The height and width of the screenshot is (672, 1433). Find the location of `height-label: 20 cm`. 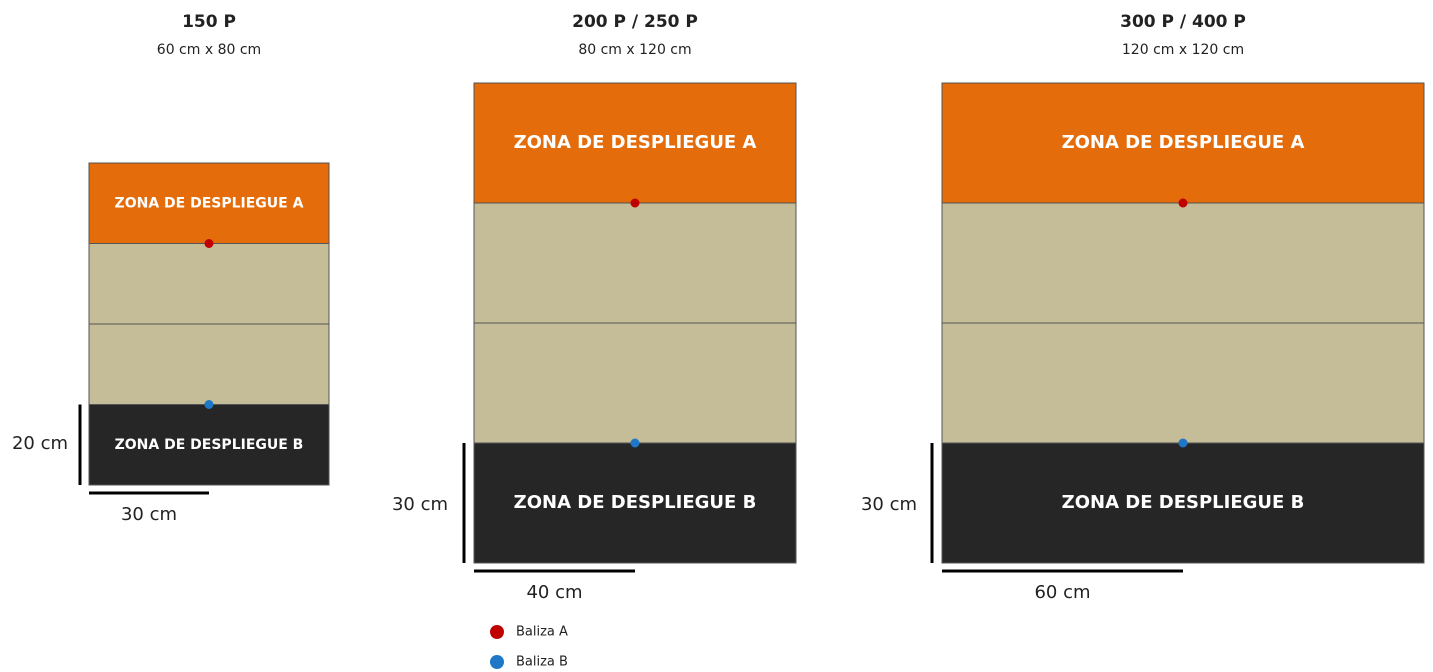

height-label: 20 cm is located at coordinates (40, 443).